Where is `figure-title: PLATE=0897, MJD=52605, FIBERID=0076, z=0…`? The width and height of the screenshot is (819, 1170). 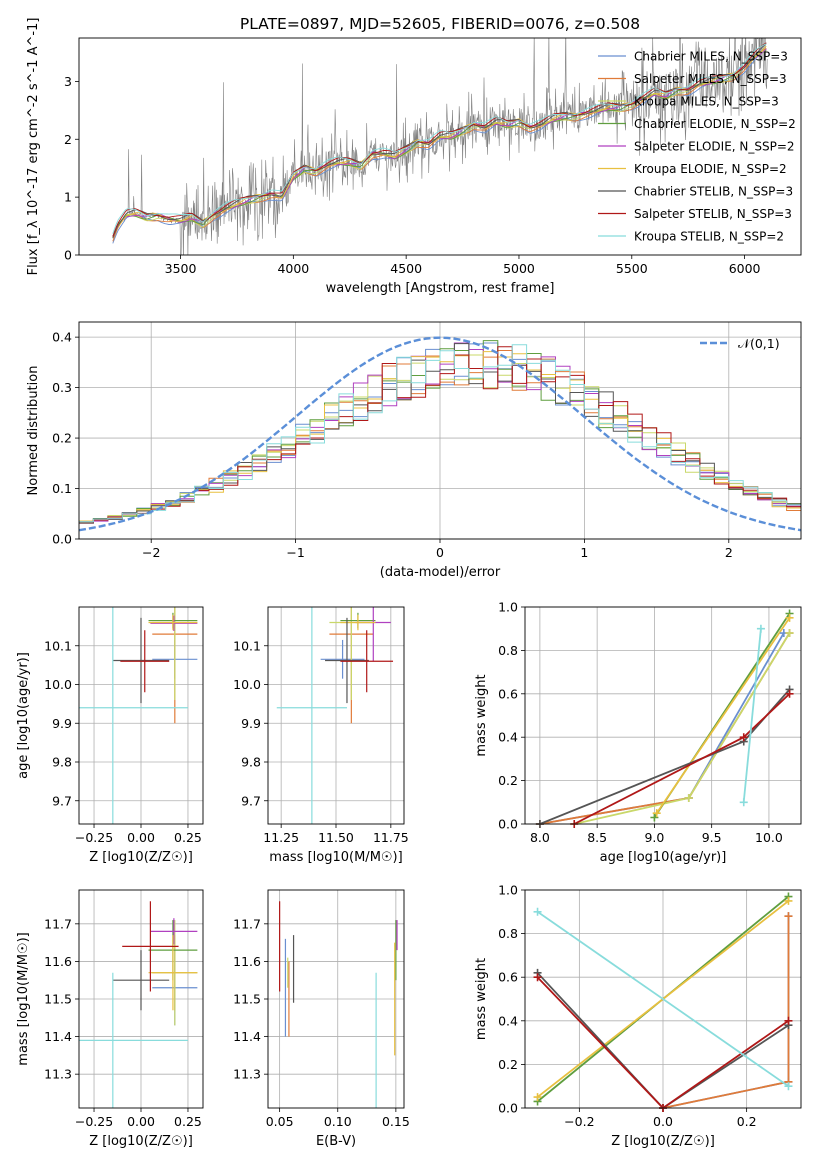 figure-title: PLATE=0897, MJD=52605, FIBERID=0076, z=0… is located at coordinates (440, 24).